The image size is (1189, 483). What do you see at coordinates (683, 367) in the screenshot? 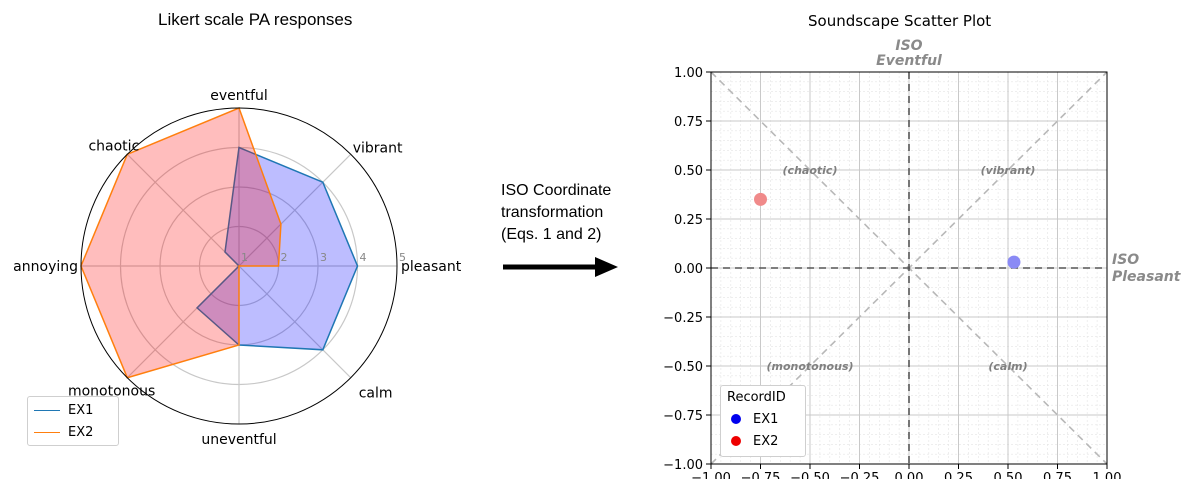
I see `scatter-y-tick-label: −0.50` at bounding box center [683, 367].